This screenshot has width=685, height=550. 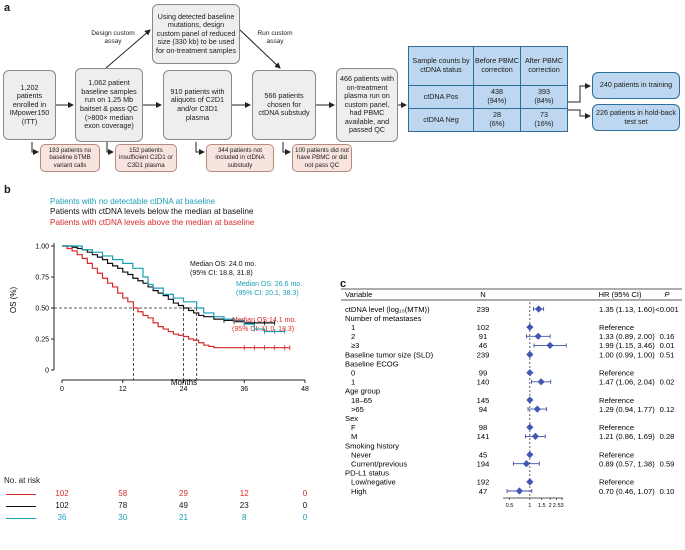 What do you see at coordinates (497, 120) in the screenshot?
I see `table-cell-neg-before: 28 (6%)` at bounding box center [497, 120].